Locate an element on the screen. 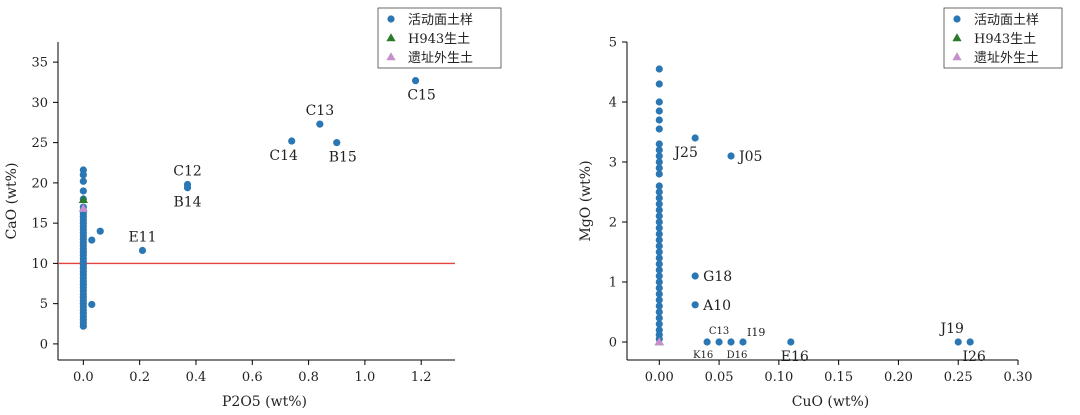 This screenshot has width=1080, height=415. mgo-point-label: D16 is located at coordinates (737, 355).